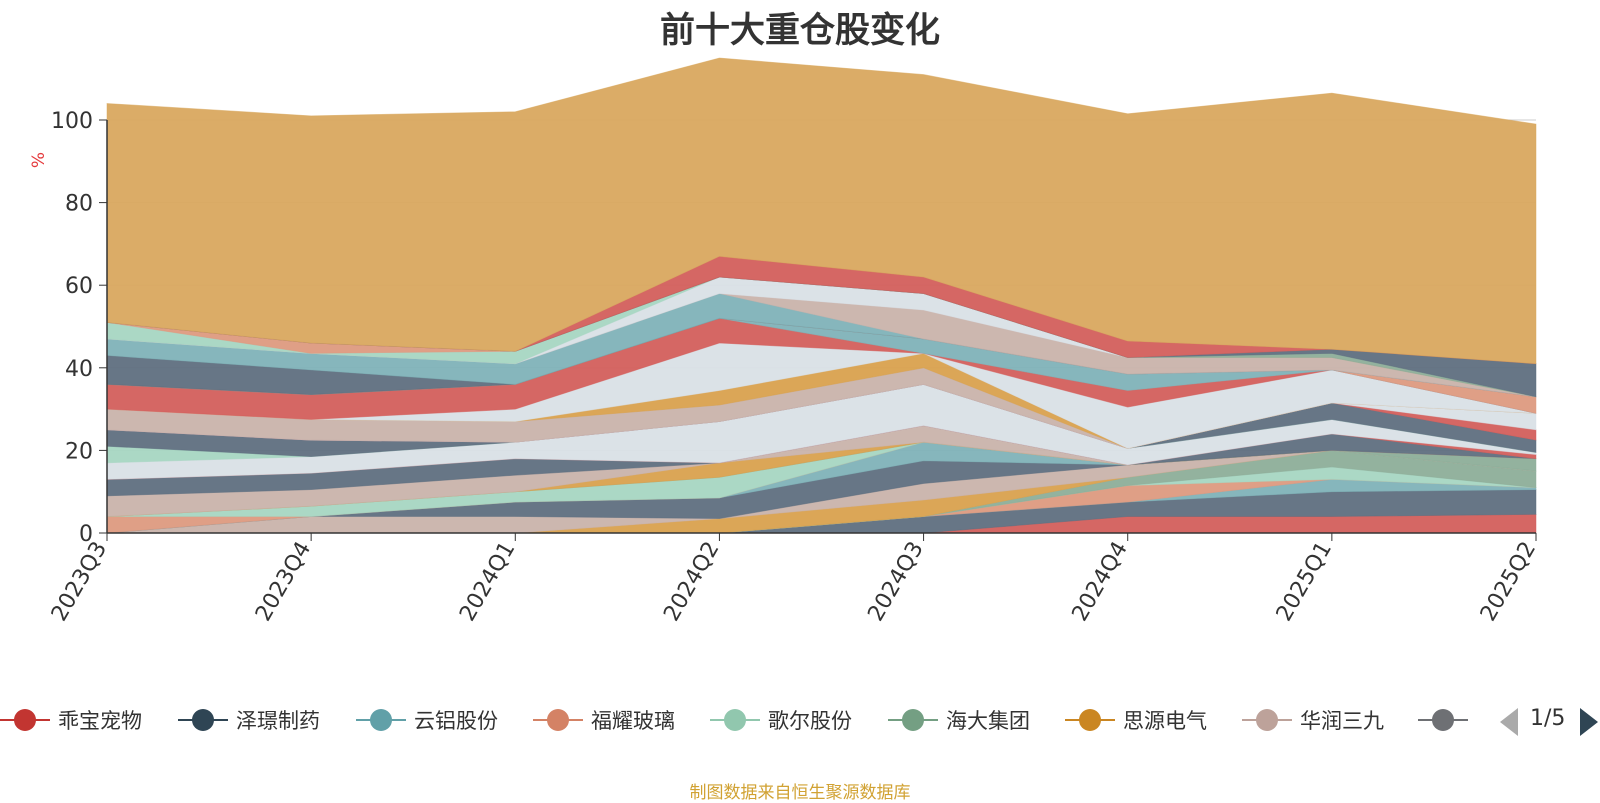 This screenshot has width=1600, height=803. I want to click on legend-items: 乖宝宠物 泽璟制药 云铝股份 福耀玻璃 歌尔股份 海大集团 思源电气 华润三九 ⅰ, so click(734, 720).